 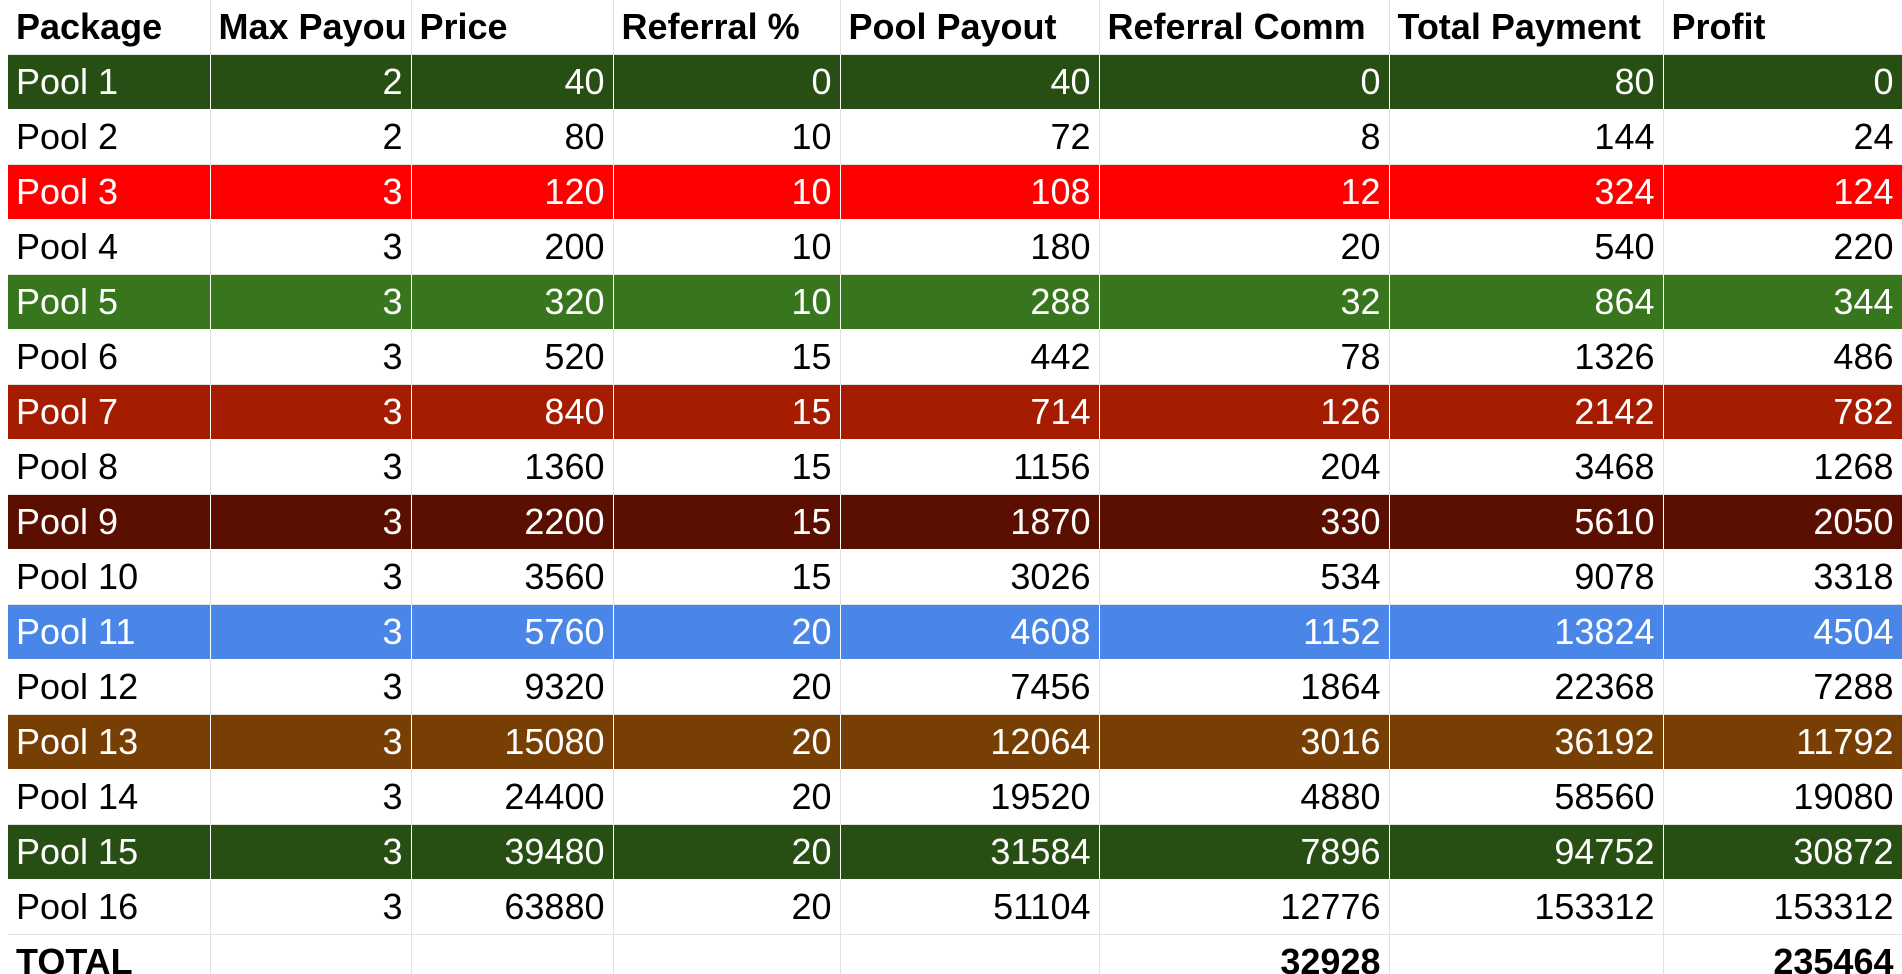 What do you see at coordinates (1526, 412) in the screenshot?
I see `total-payment-cell: 2142` at bounding box center [1526, 412].